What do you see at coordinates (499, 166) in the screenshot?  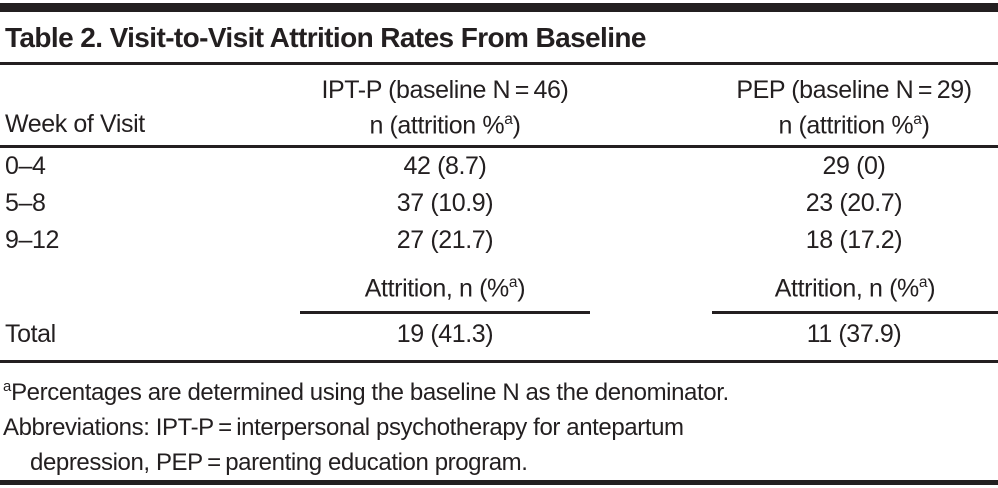 I see `table-row: 0–4 42 (8.7) 29 (0)` at bounding box center [499, 166].